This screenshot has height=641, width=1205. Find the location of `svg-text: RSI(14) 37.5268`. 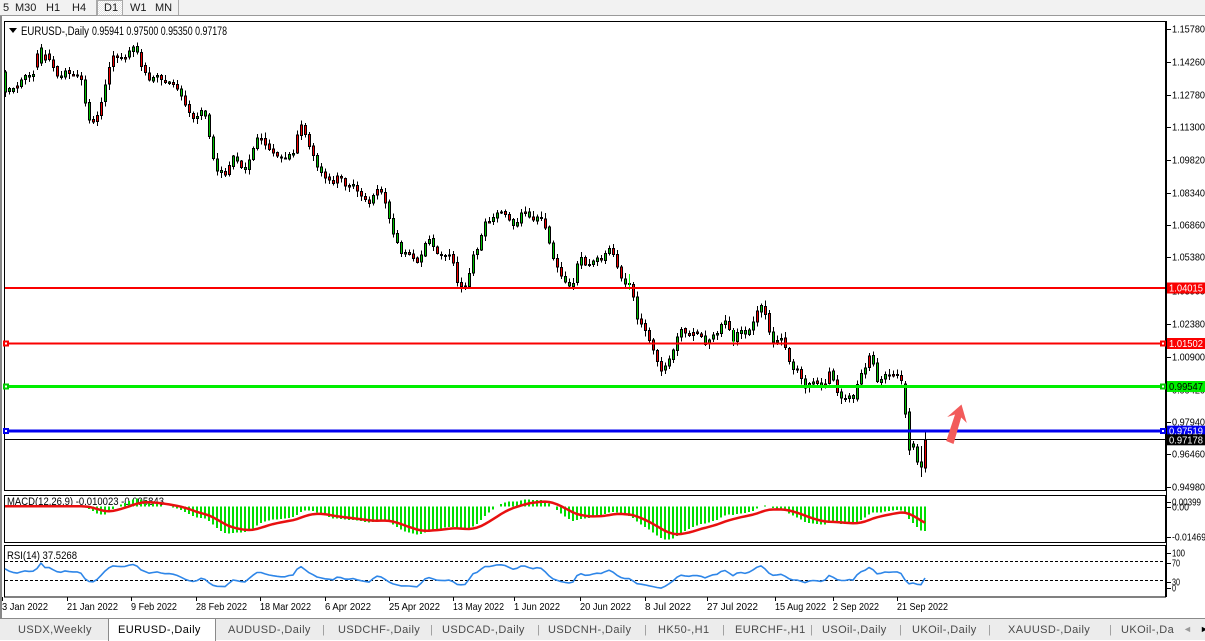

svg-text: RSI(14) 37.5268 is located at coordinates (42, 556).